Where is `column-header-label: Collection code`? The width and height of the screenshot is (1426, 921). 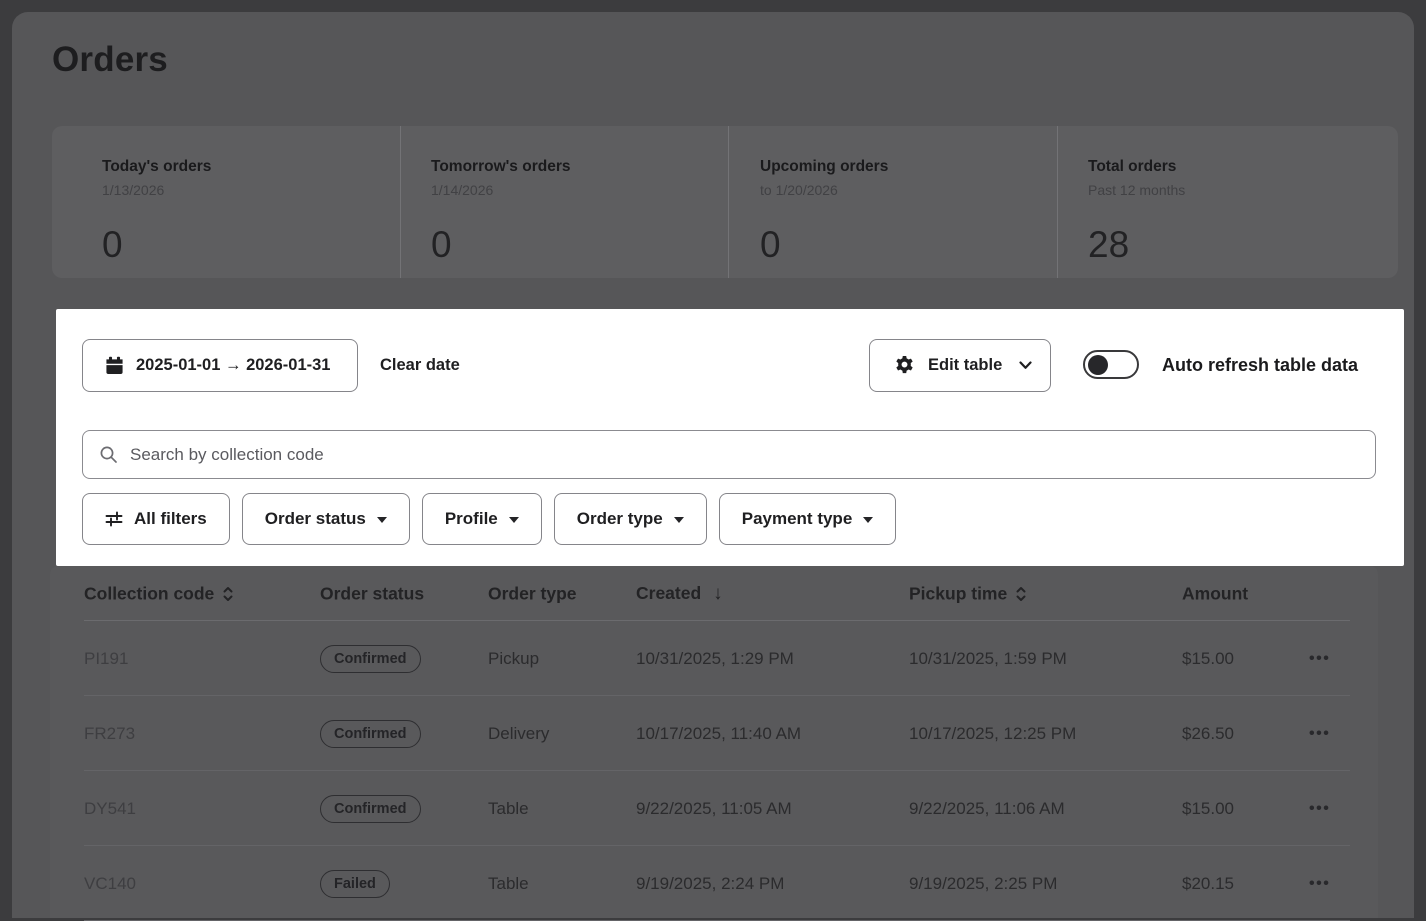
column-header-label: Collection code is located at coordinates (149, 593).